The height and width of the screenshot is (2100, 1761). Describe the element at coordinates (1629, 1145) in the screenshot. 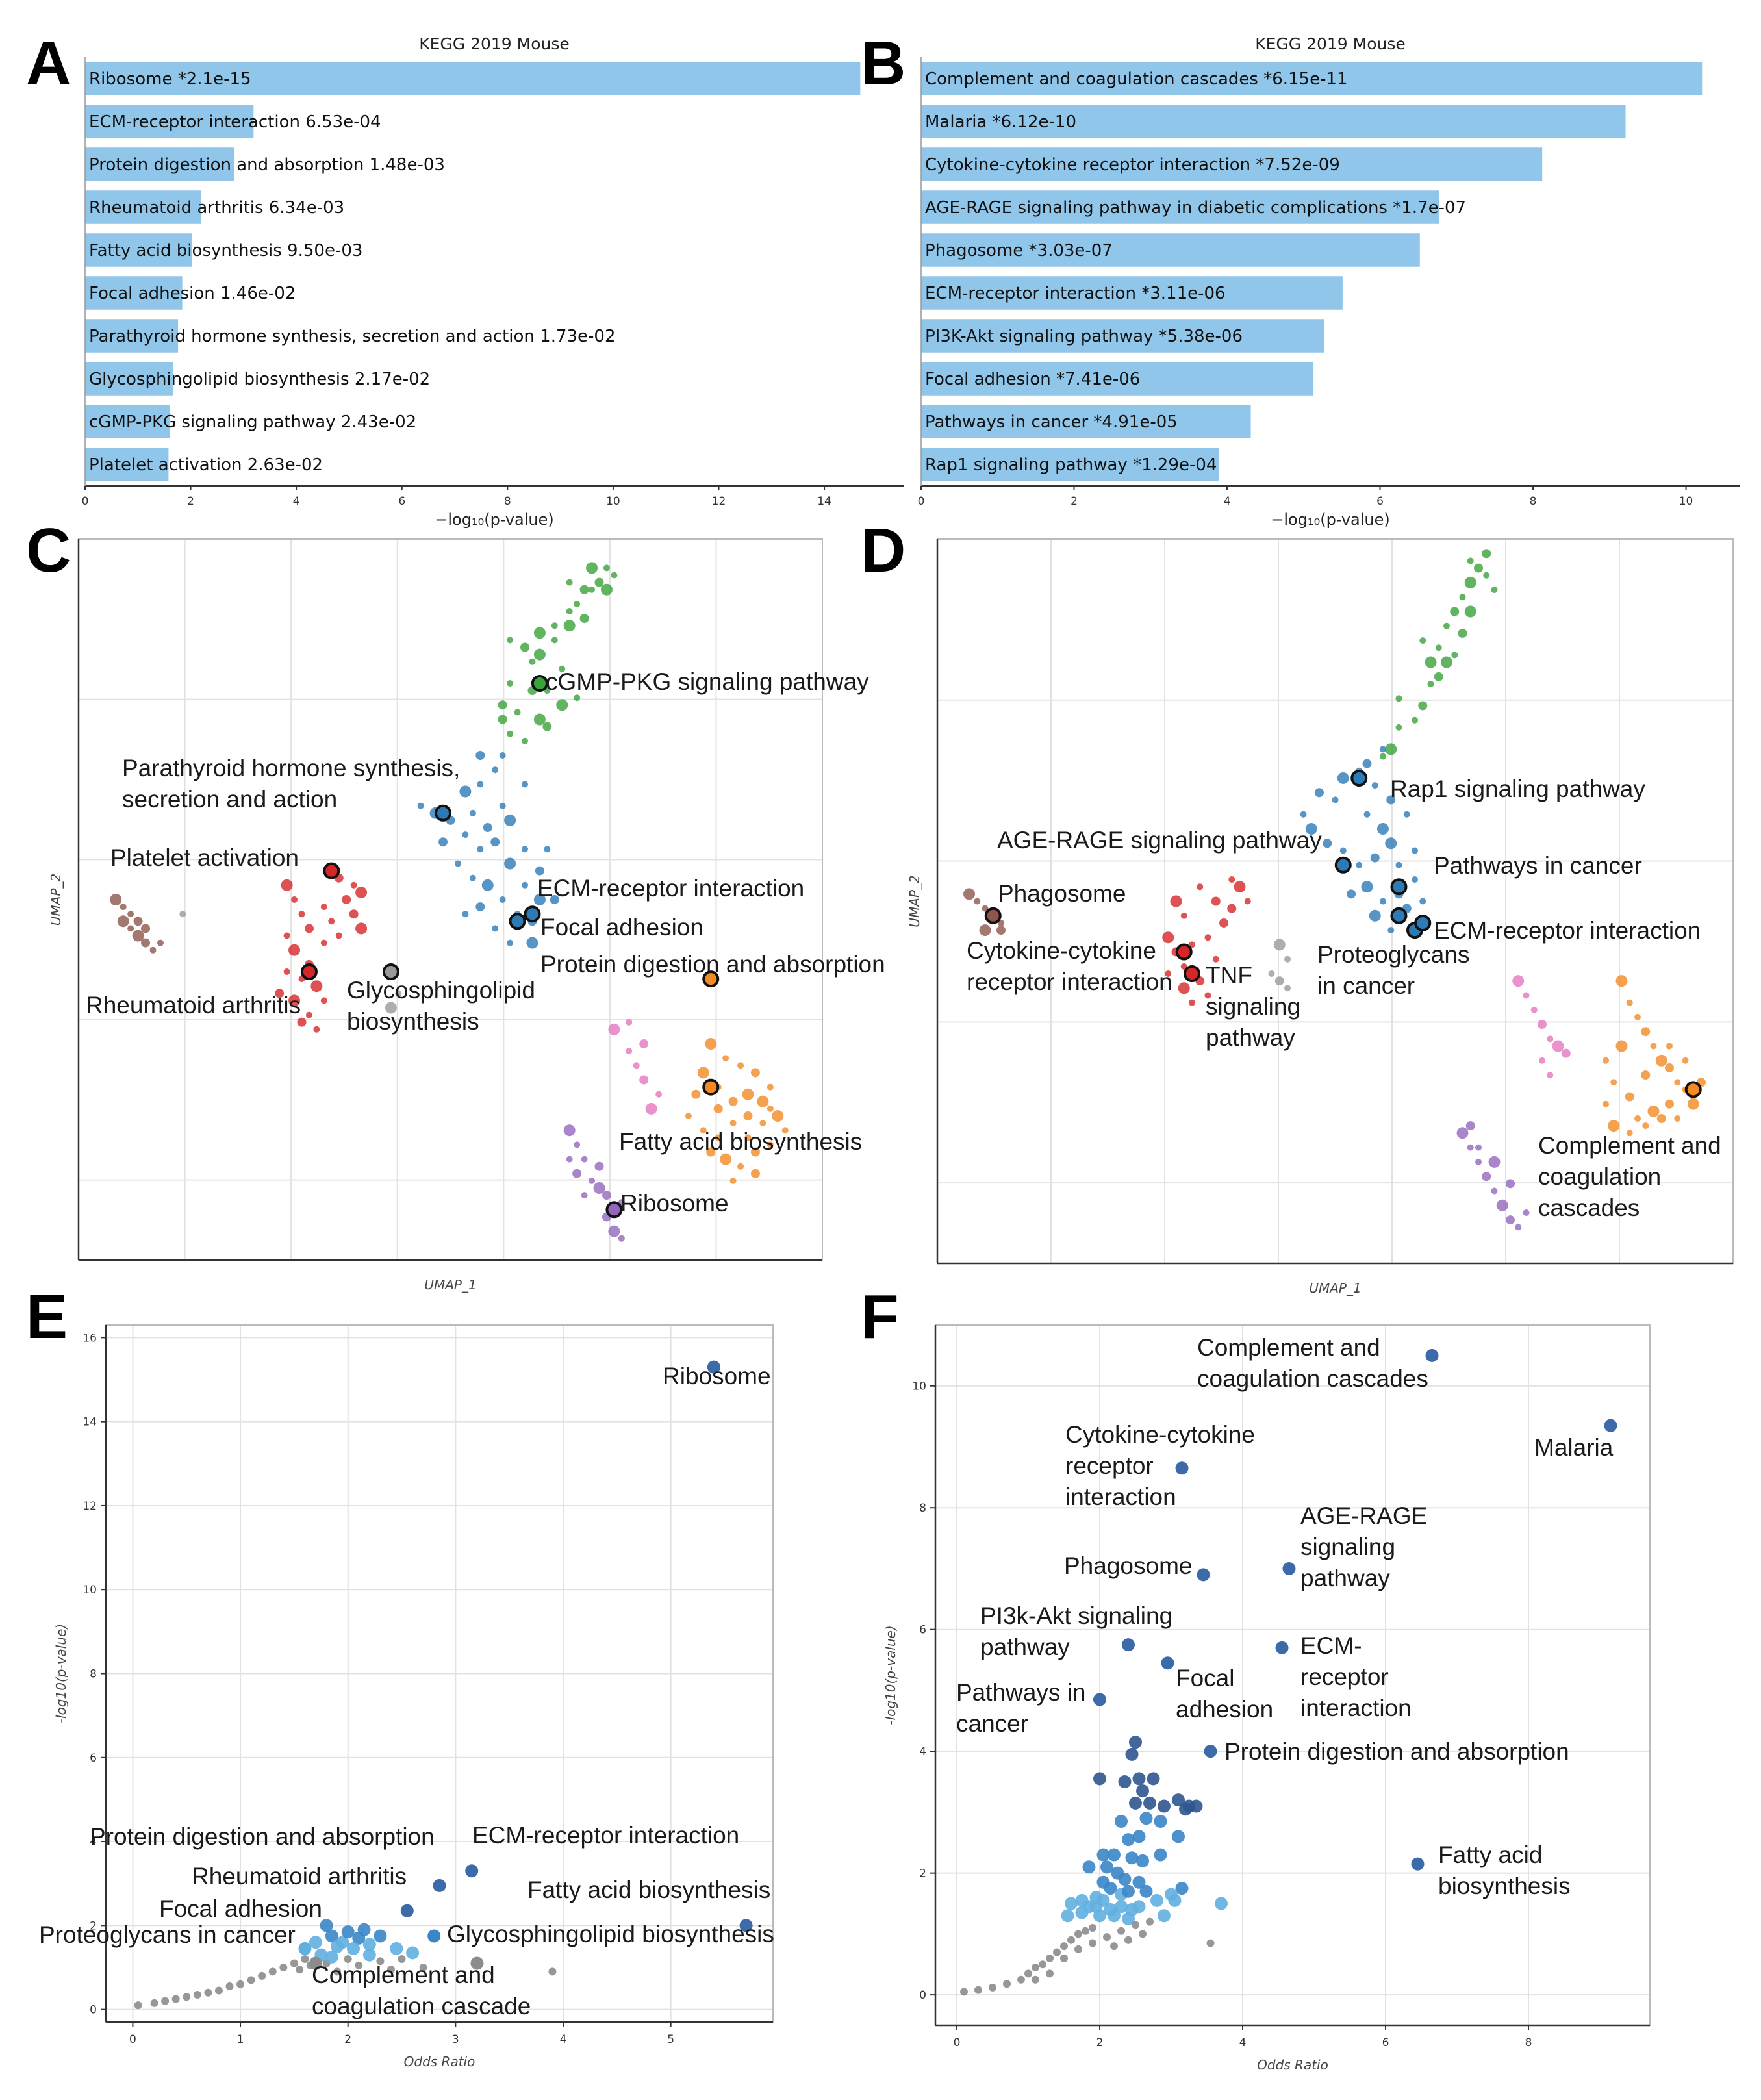

I see `point-annotation-line: Complement and` at that location.